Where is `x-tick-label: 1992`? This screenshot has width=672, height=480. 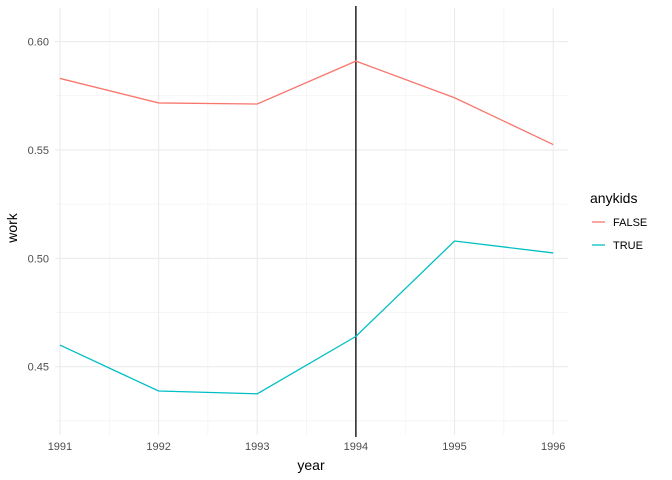 x-tick-label: 1992 is located at coordinates (158, 447).